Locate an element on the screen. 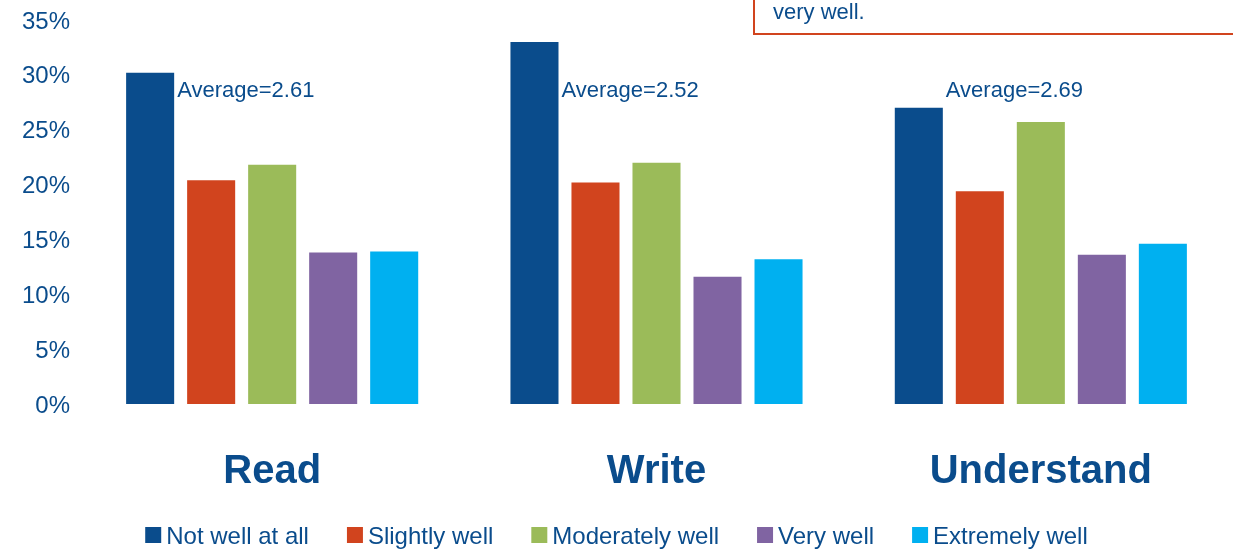  x-tick-label: Understand is located at coordinates (1040, 469).